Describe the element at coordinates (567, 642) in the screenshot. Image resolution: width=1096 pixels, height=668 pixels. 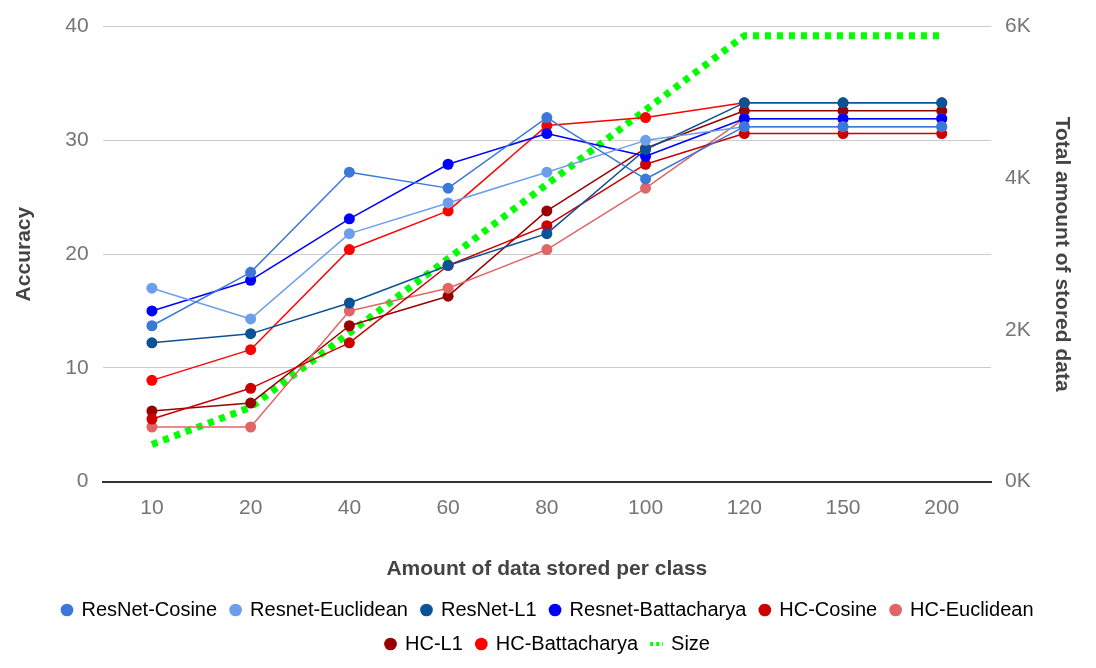
I see `legend-label: HC-Battacharya` at that location.